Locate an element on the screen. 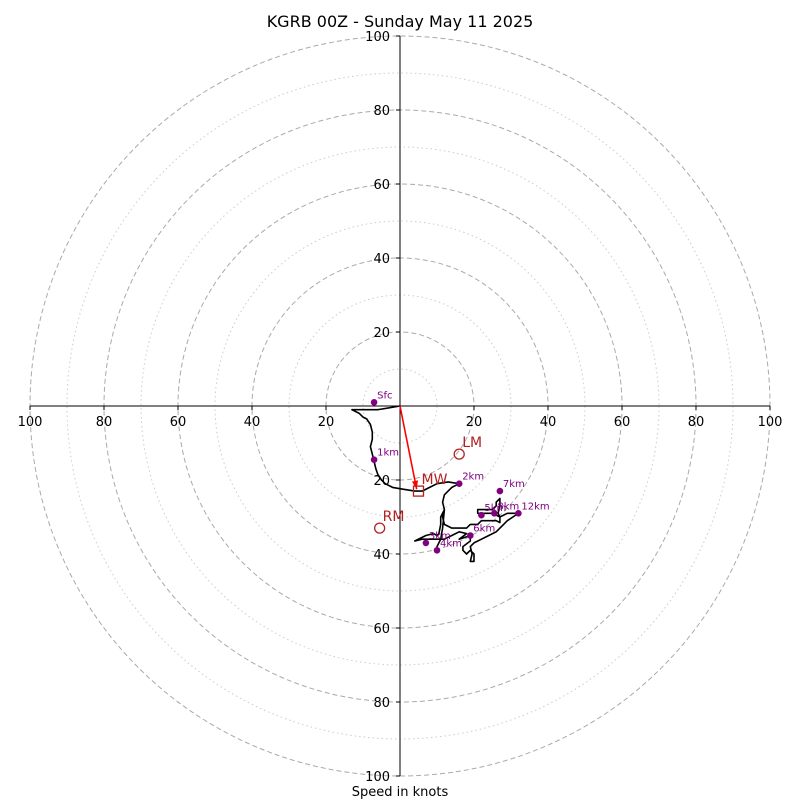 The width and height of the screenshot is (800, 800). y-tick-label-bottom: 100 is located at coordinates (377, 777).